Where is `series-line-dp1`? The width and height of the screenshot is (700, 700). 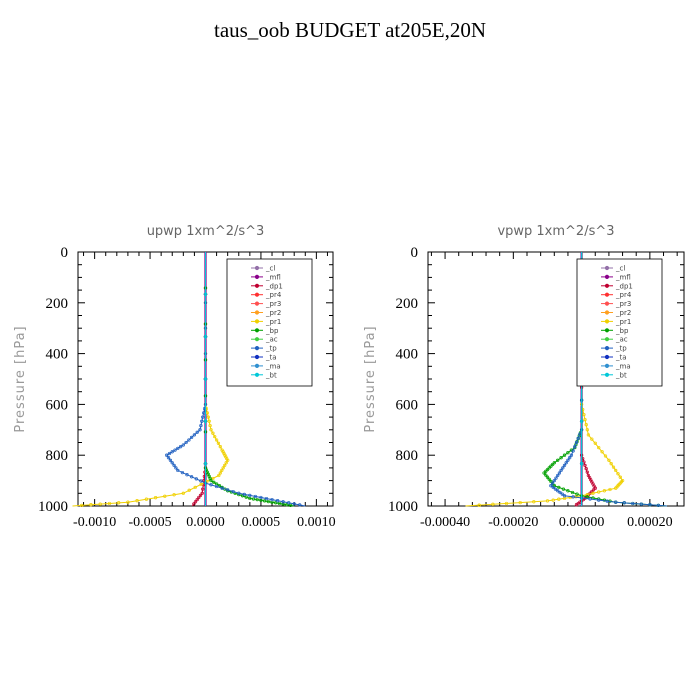
series-line-dp1 is located at coordinates (198, 379).